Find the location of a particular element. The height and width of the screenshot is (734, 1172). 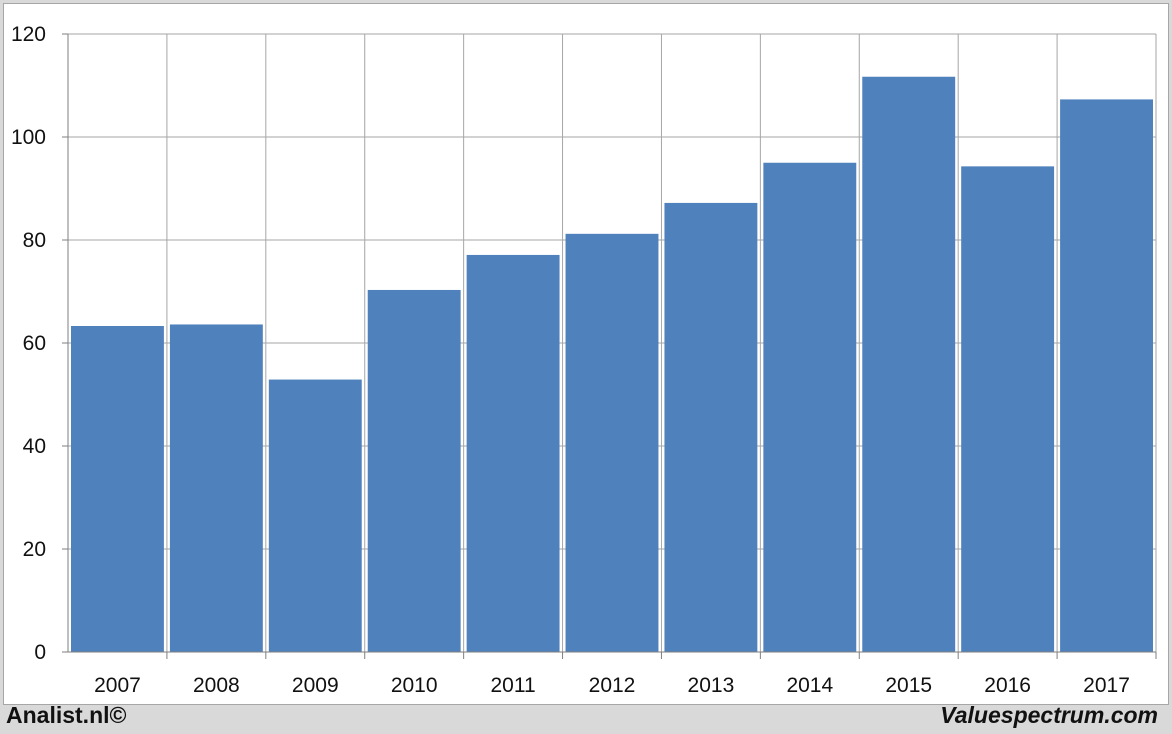

x-tick-label: 2009 is located at coordinates (315, 685).